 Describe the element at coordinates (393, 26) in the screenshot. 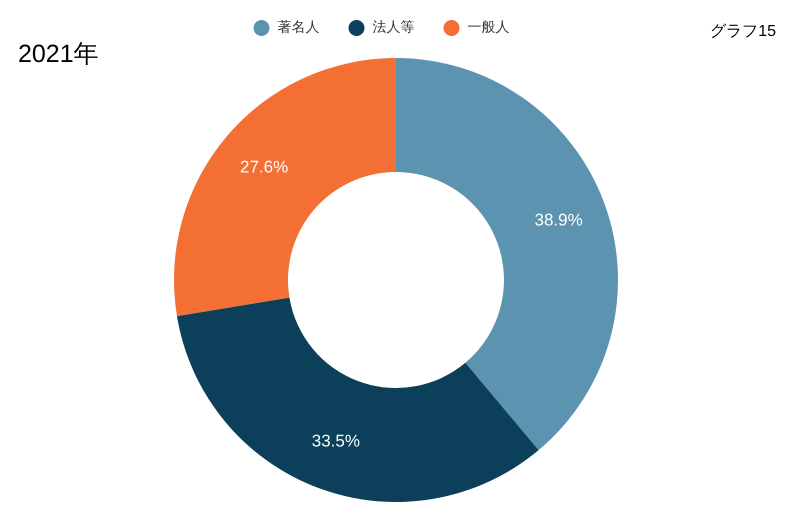

I see `legend-label: 法人等` at that location.